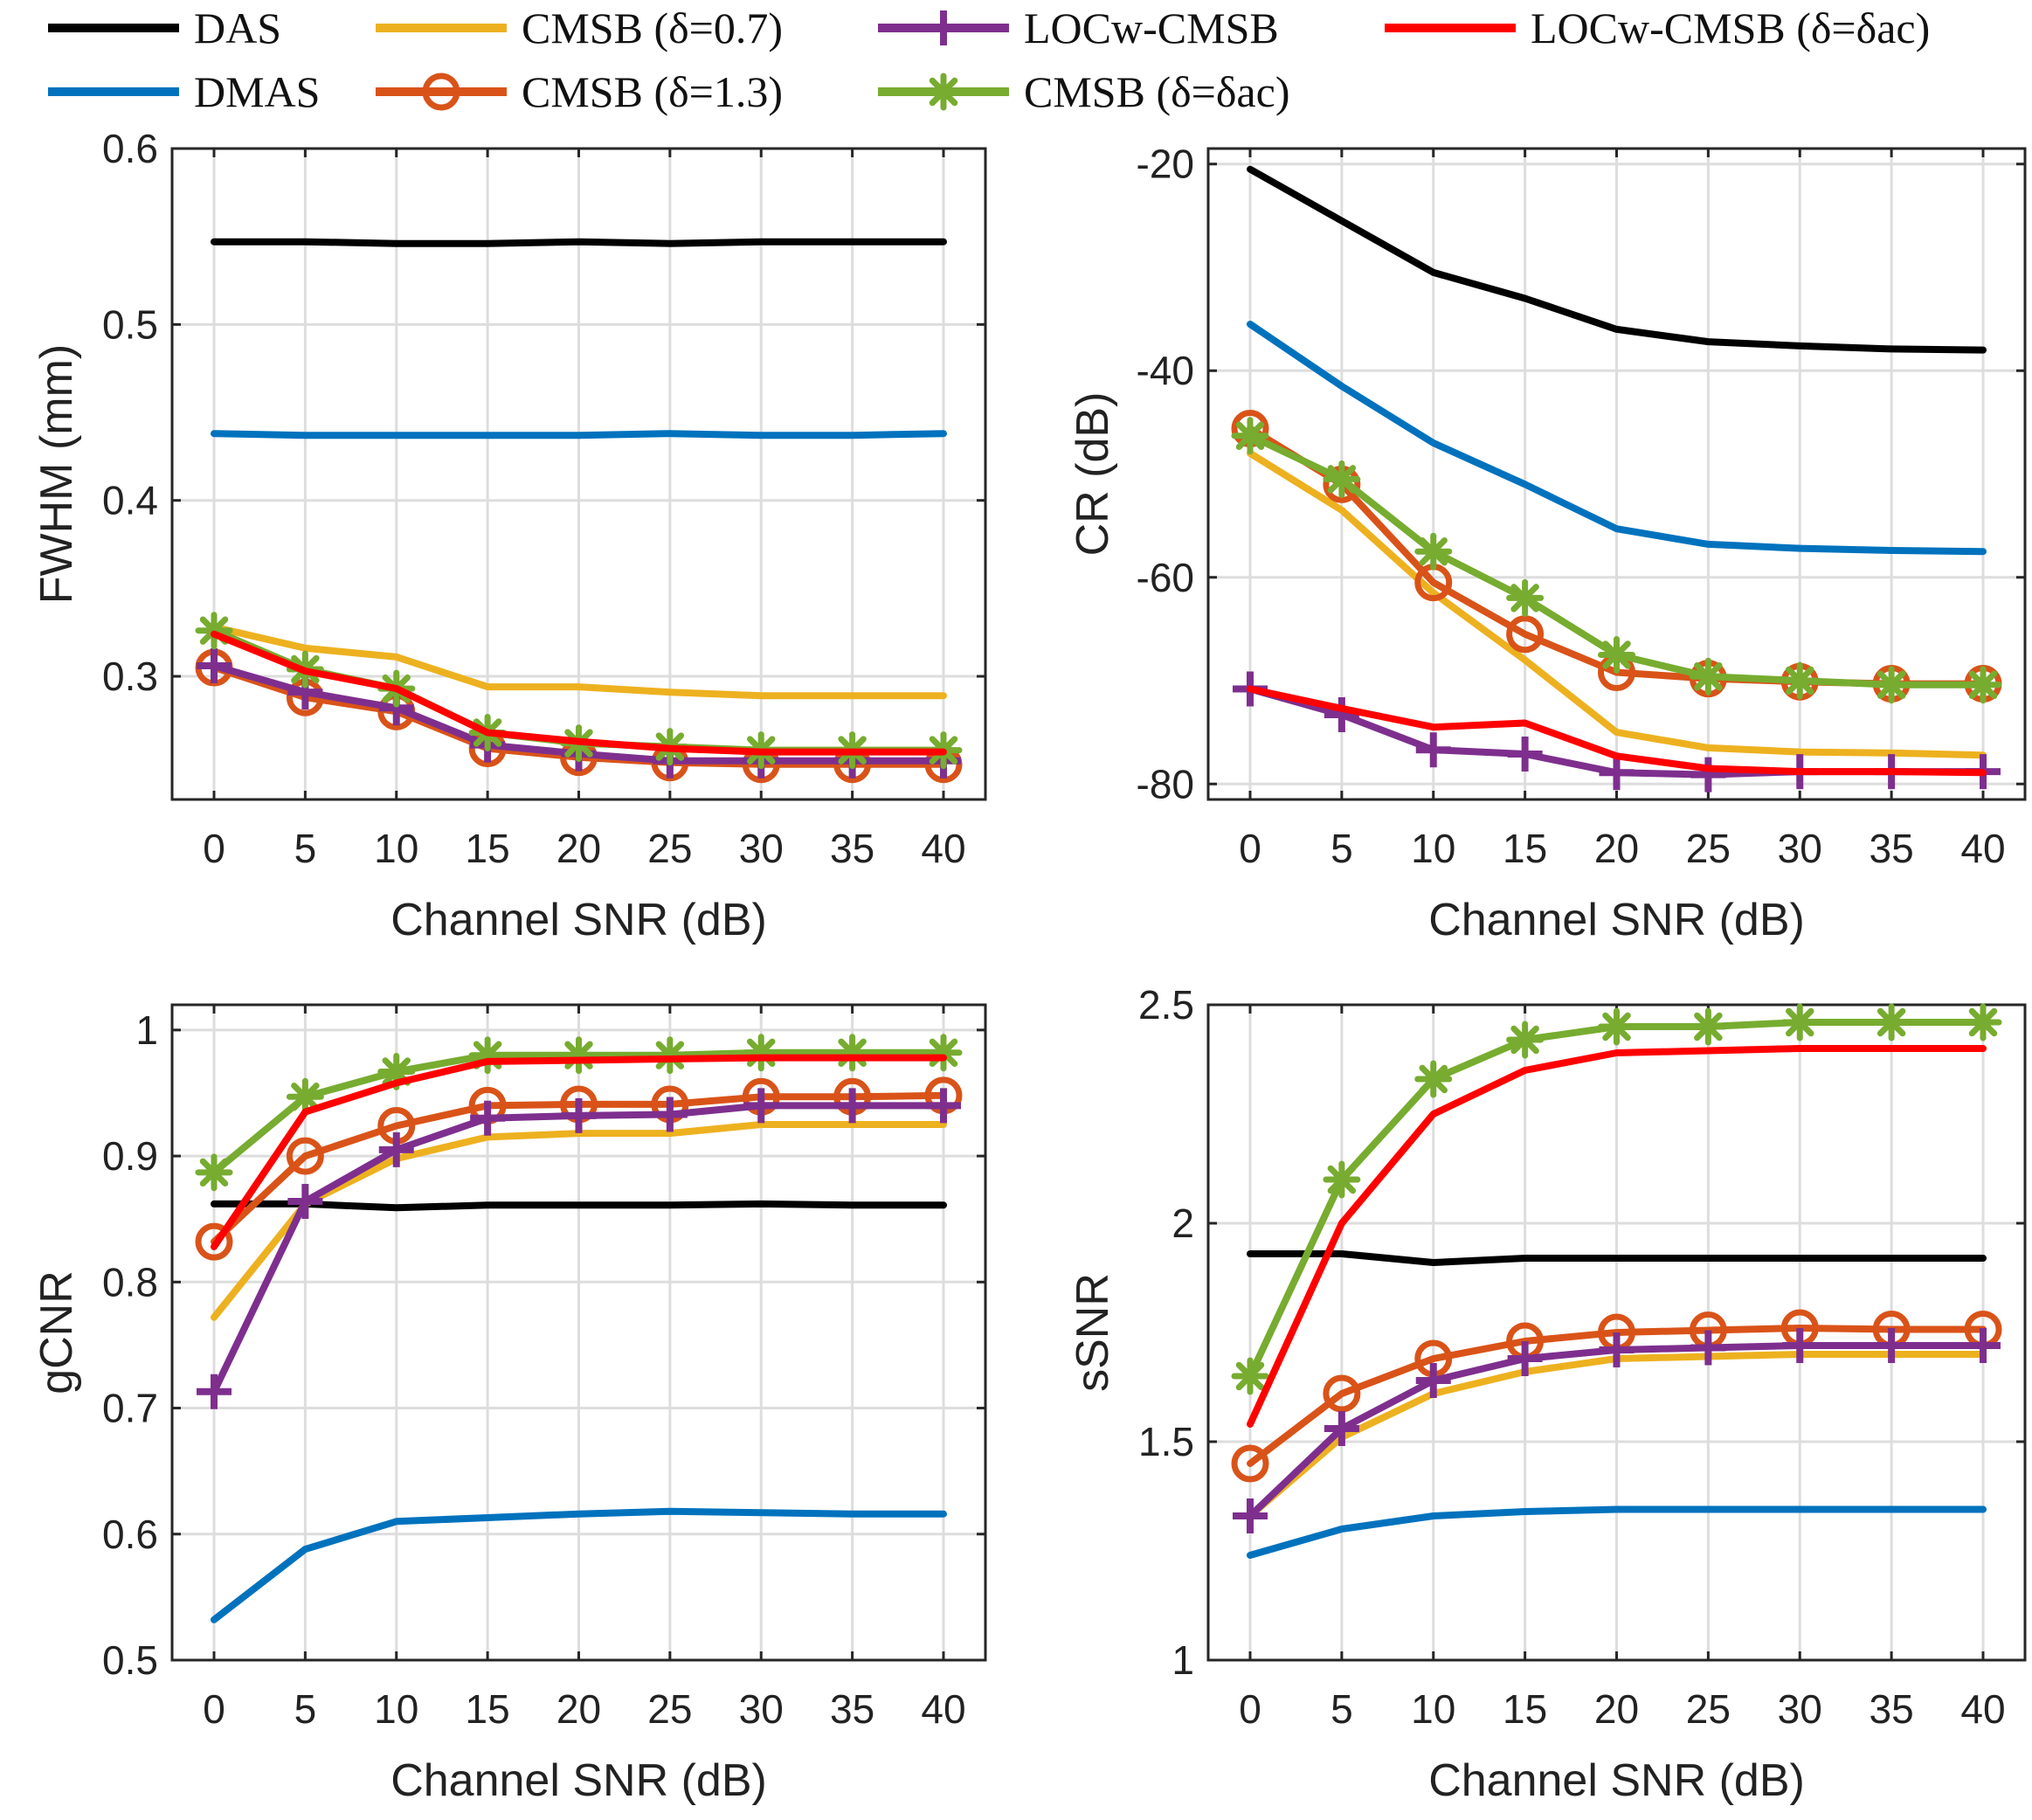 Image resolution: width=2032 pixels, height=1820 pixels. Describe the element at coordinates (237, 27) in the screenshot. I see `legend-label-das: DAS` at that location.